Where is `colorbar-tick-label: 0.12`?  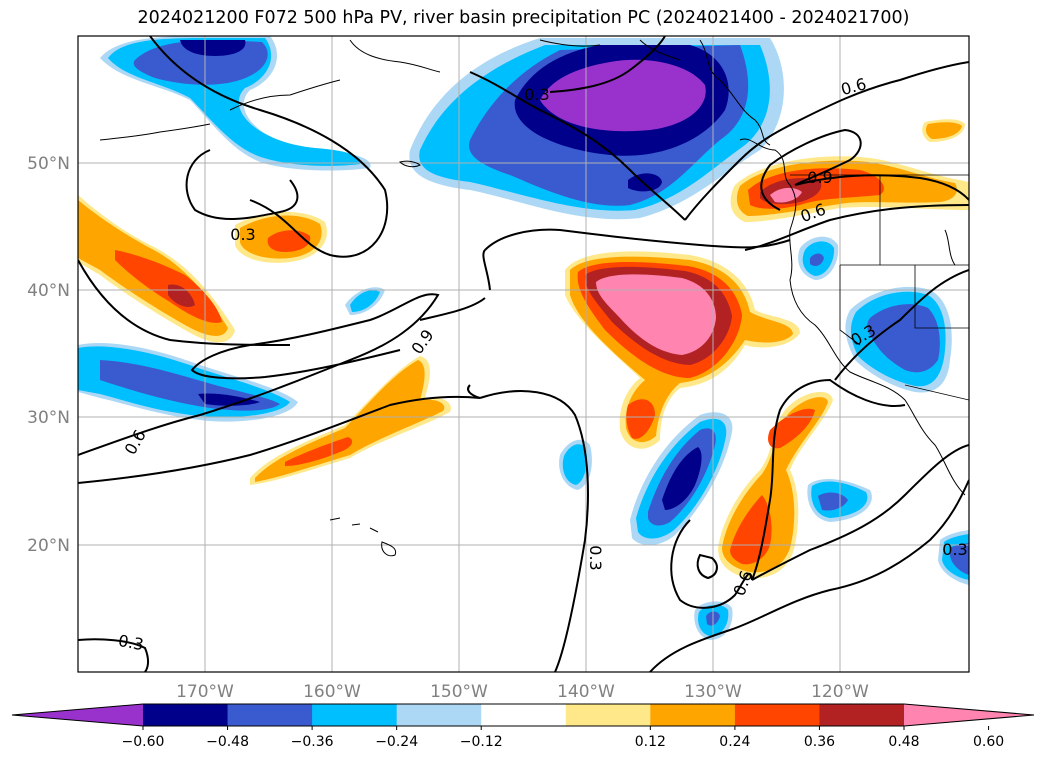 colorbar-tick-label: 0.12 is located at coordinates (650, 742).